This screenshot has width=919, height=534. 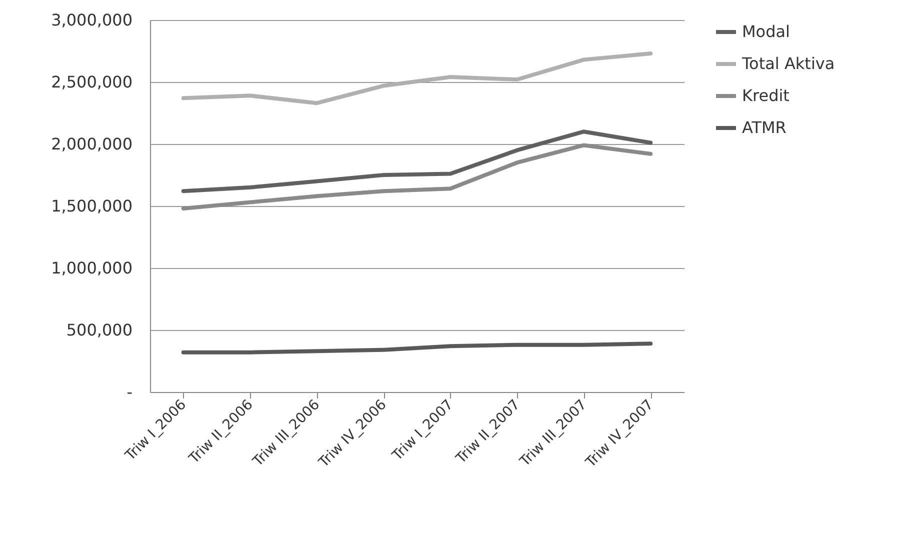 I want to click on y-tick-label: 1,500,000, so click(x=91, y=206).